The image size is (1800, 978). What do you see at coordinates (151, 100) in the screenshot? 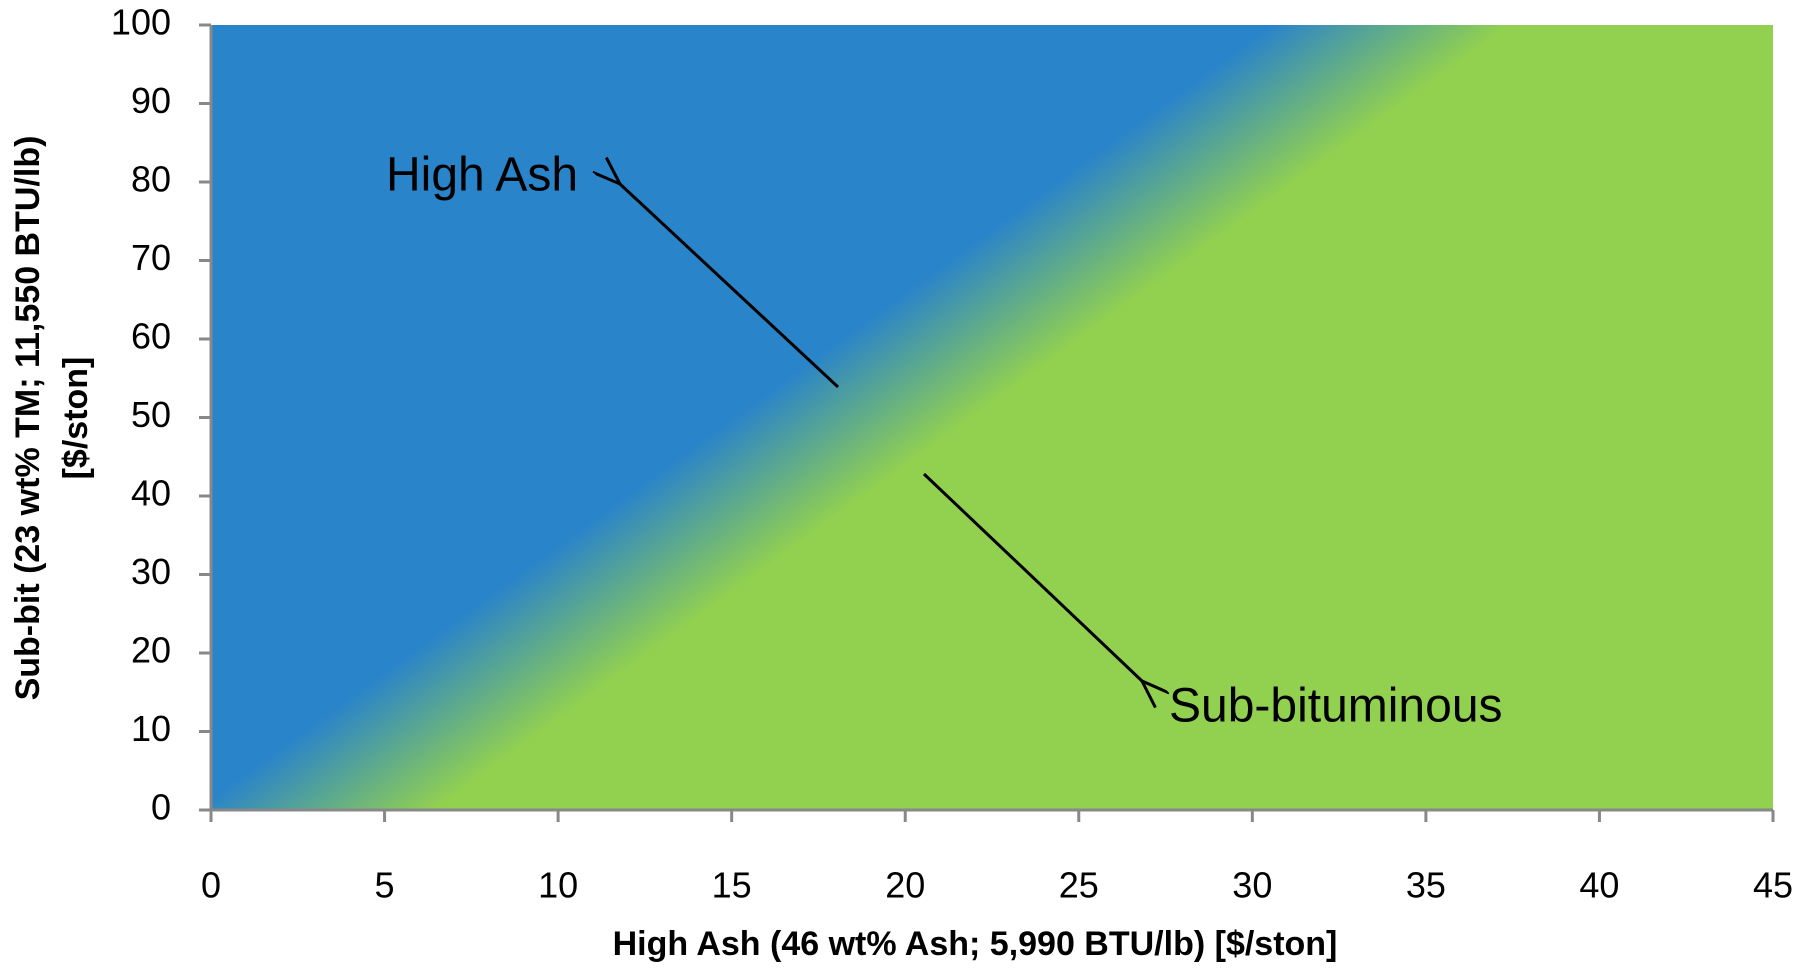
I see `y-tick-label: 90` at bounding box center [151, 100].